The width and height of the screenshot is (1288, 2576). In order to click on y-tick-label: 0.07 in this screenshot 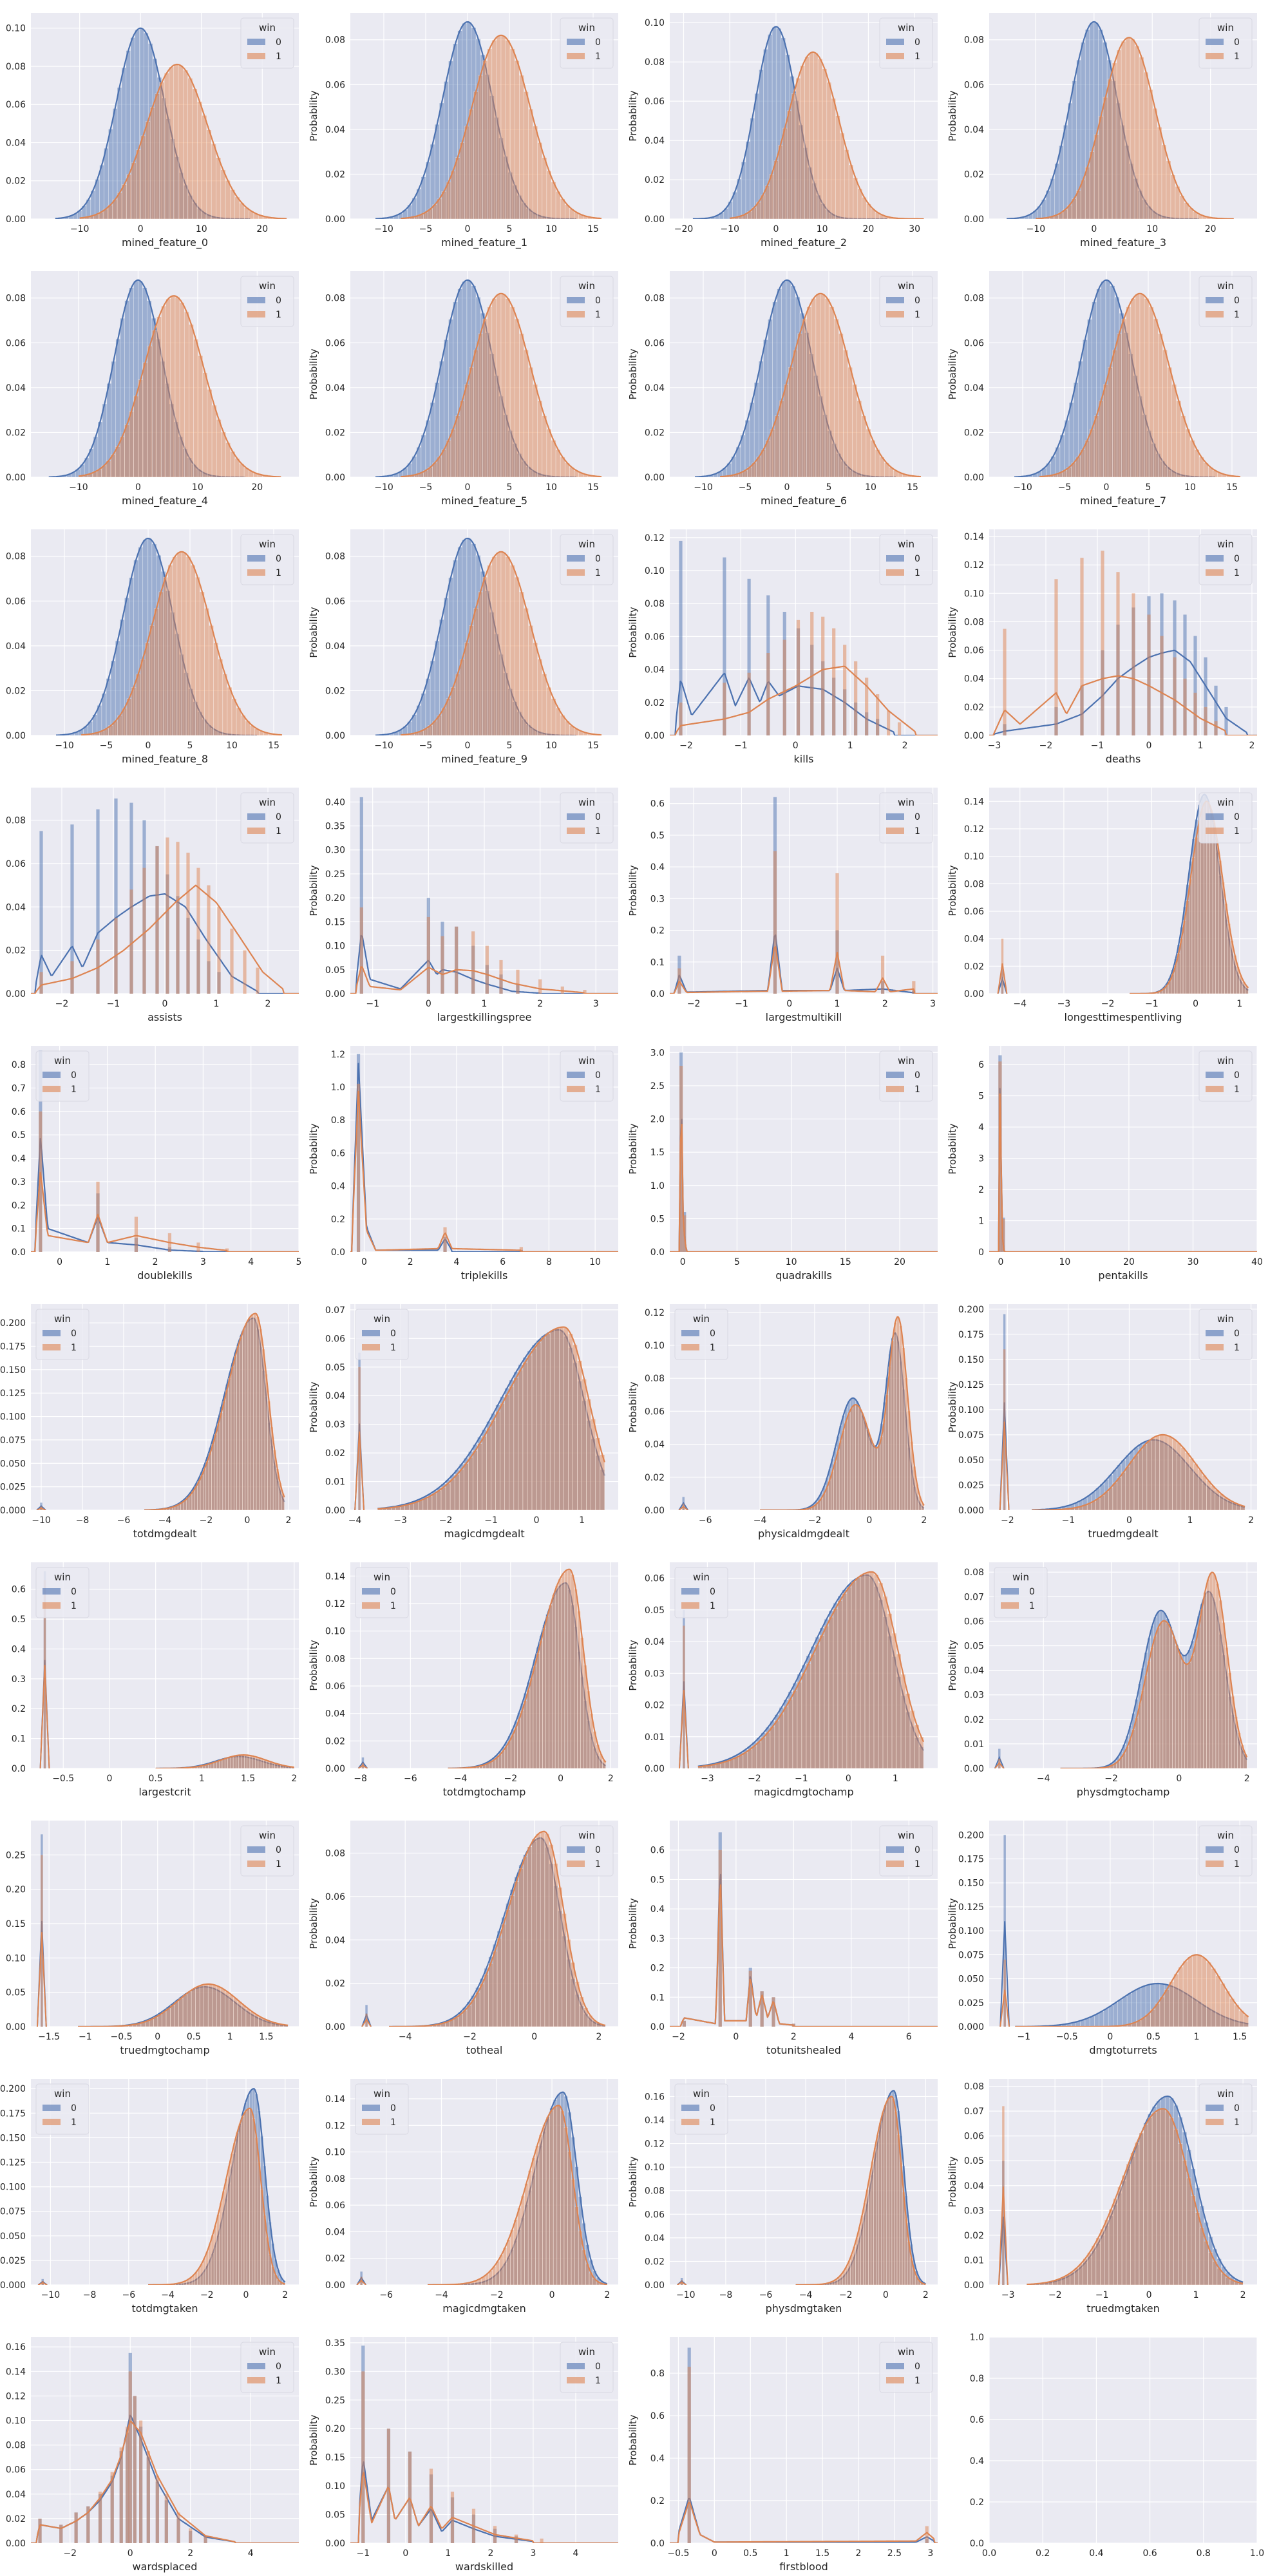, I will do `click(335, 1310)`.